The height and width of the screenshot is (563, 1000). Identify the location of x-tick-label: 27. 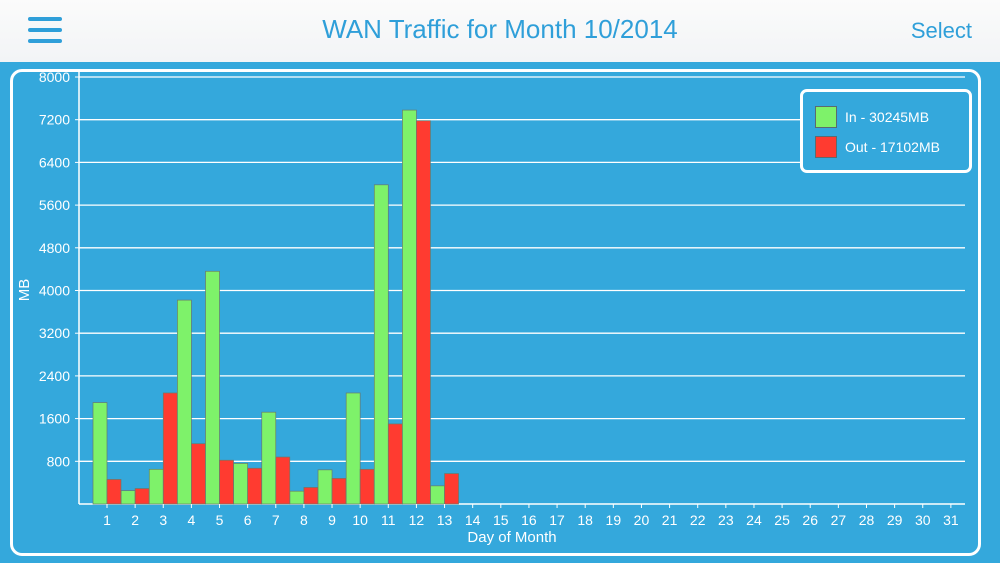
(839, 520).